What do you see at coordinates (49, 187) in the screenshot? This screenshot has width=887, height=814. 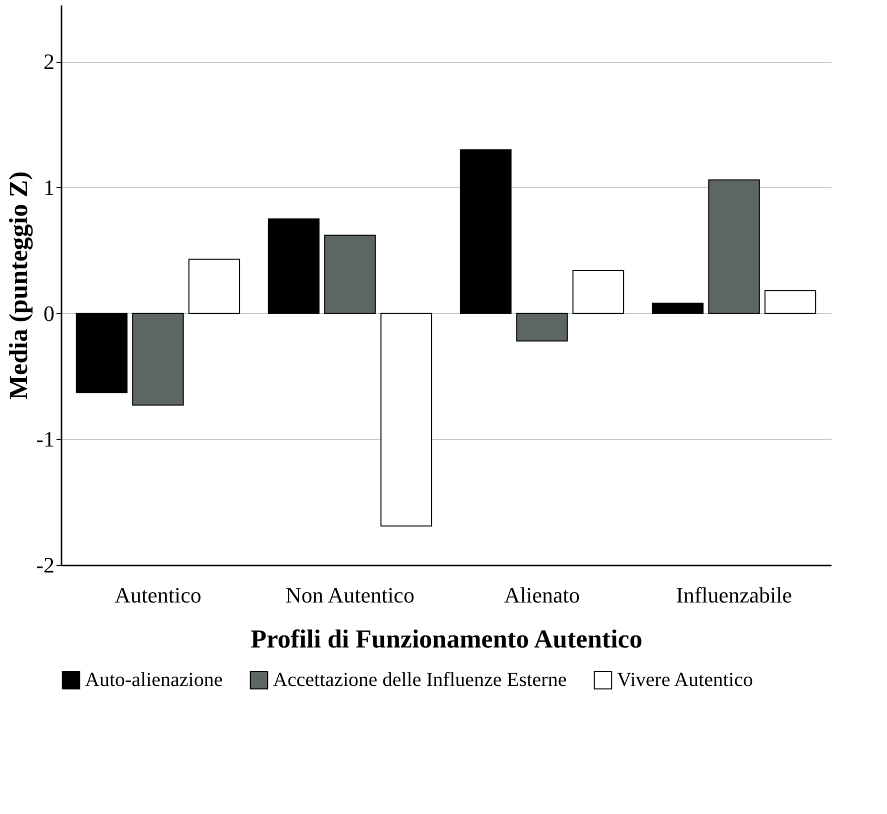 I see `y-tick-label: 1` at bounding box center [49, 187].